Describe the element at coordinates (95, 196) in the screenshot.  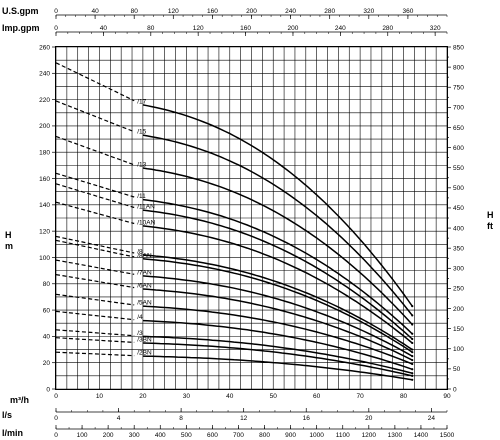
I see `curve-dashed-11AN` at that location.